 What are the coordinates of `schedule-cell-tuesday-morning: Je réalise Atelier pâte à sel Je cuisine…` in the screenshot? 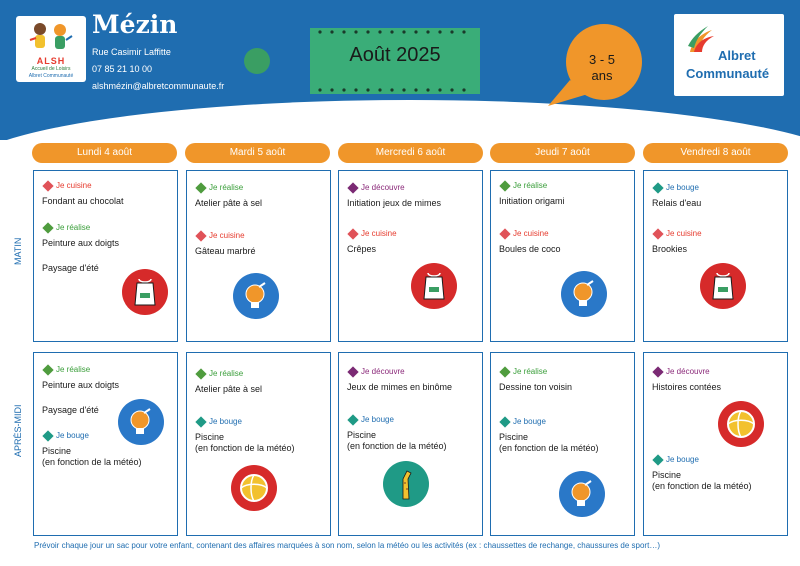 It's located at (258, 256).